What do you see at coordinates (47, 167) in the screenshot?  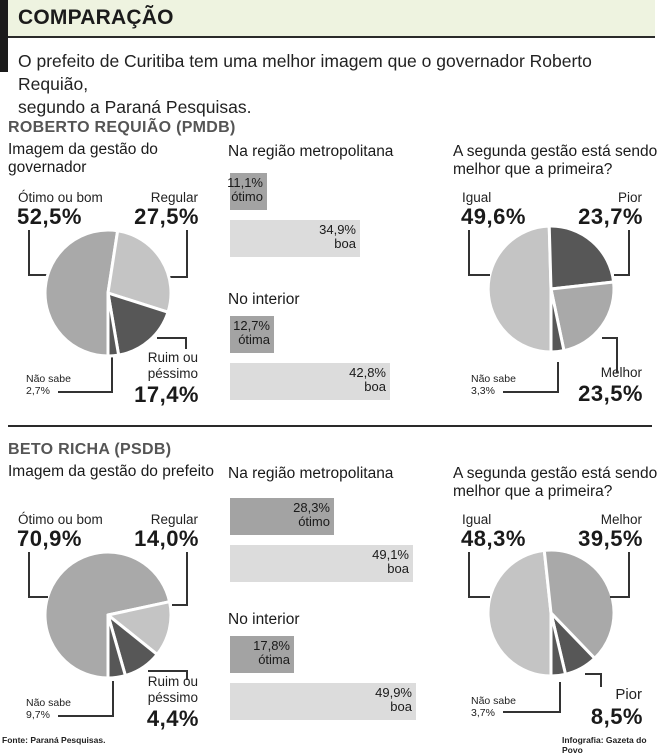 I see `image-title-line-2: governador` at bounding box center [47, 167].